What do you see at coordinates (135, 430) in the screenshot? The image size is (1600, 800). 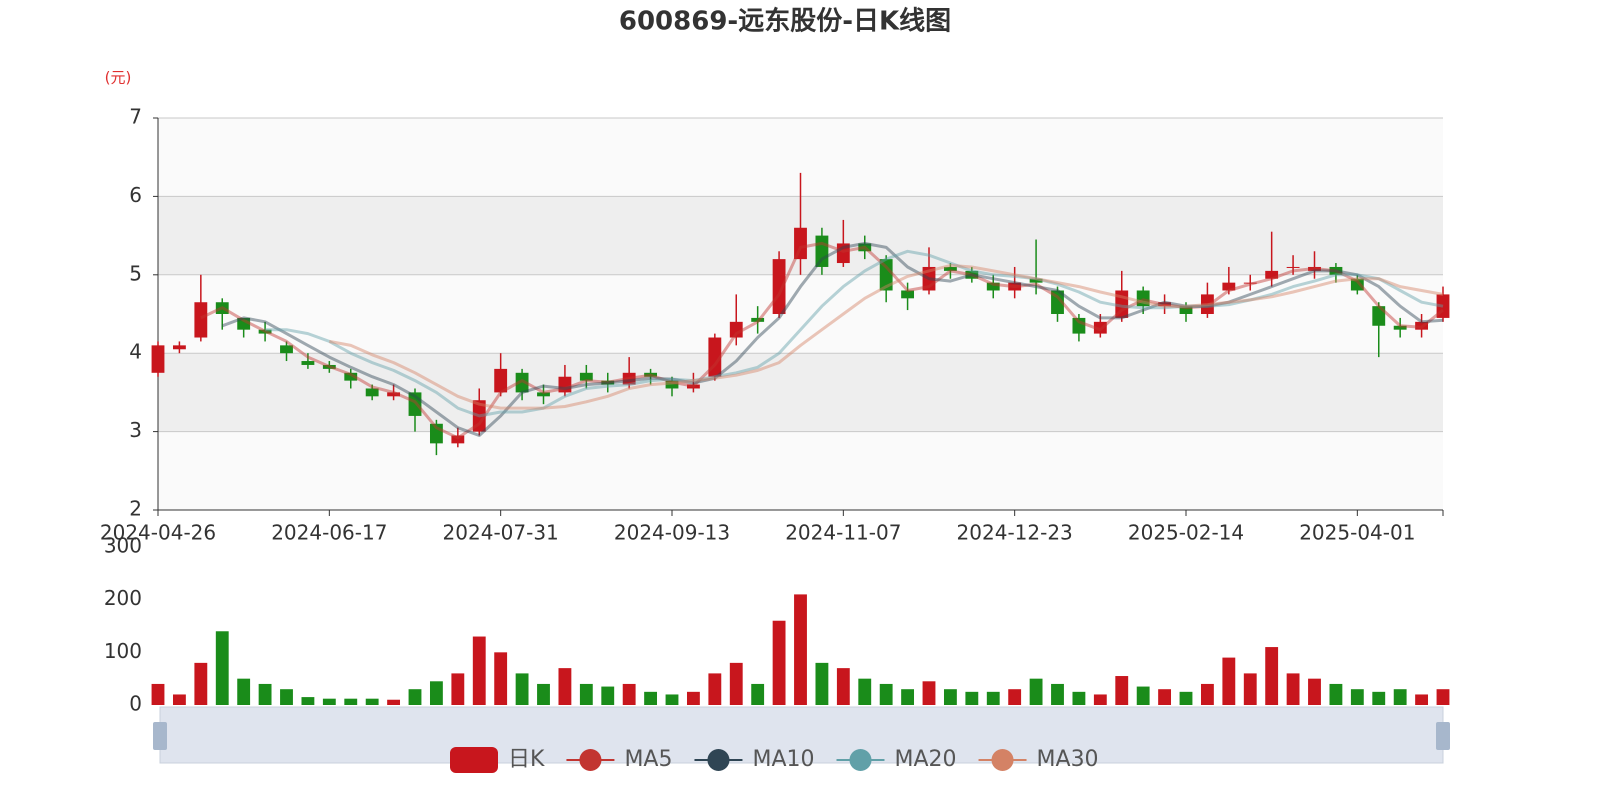 I see `y-tick-label: 3` at bounding box center [135, 430].